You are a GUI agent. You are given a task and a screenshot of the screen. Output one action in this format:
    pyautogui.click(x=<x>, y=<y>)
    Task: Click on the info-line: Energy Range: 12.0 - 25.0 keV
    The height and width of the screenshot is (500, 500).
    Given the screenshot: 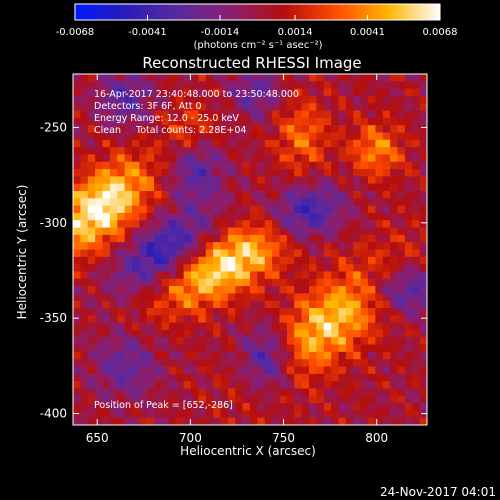 What is the action you would take?
    pyautogui.click(x=166, y=118)
    